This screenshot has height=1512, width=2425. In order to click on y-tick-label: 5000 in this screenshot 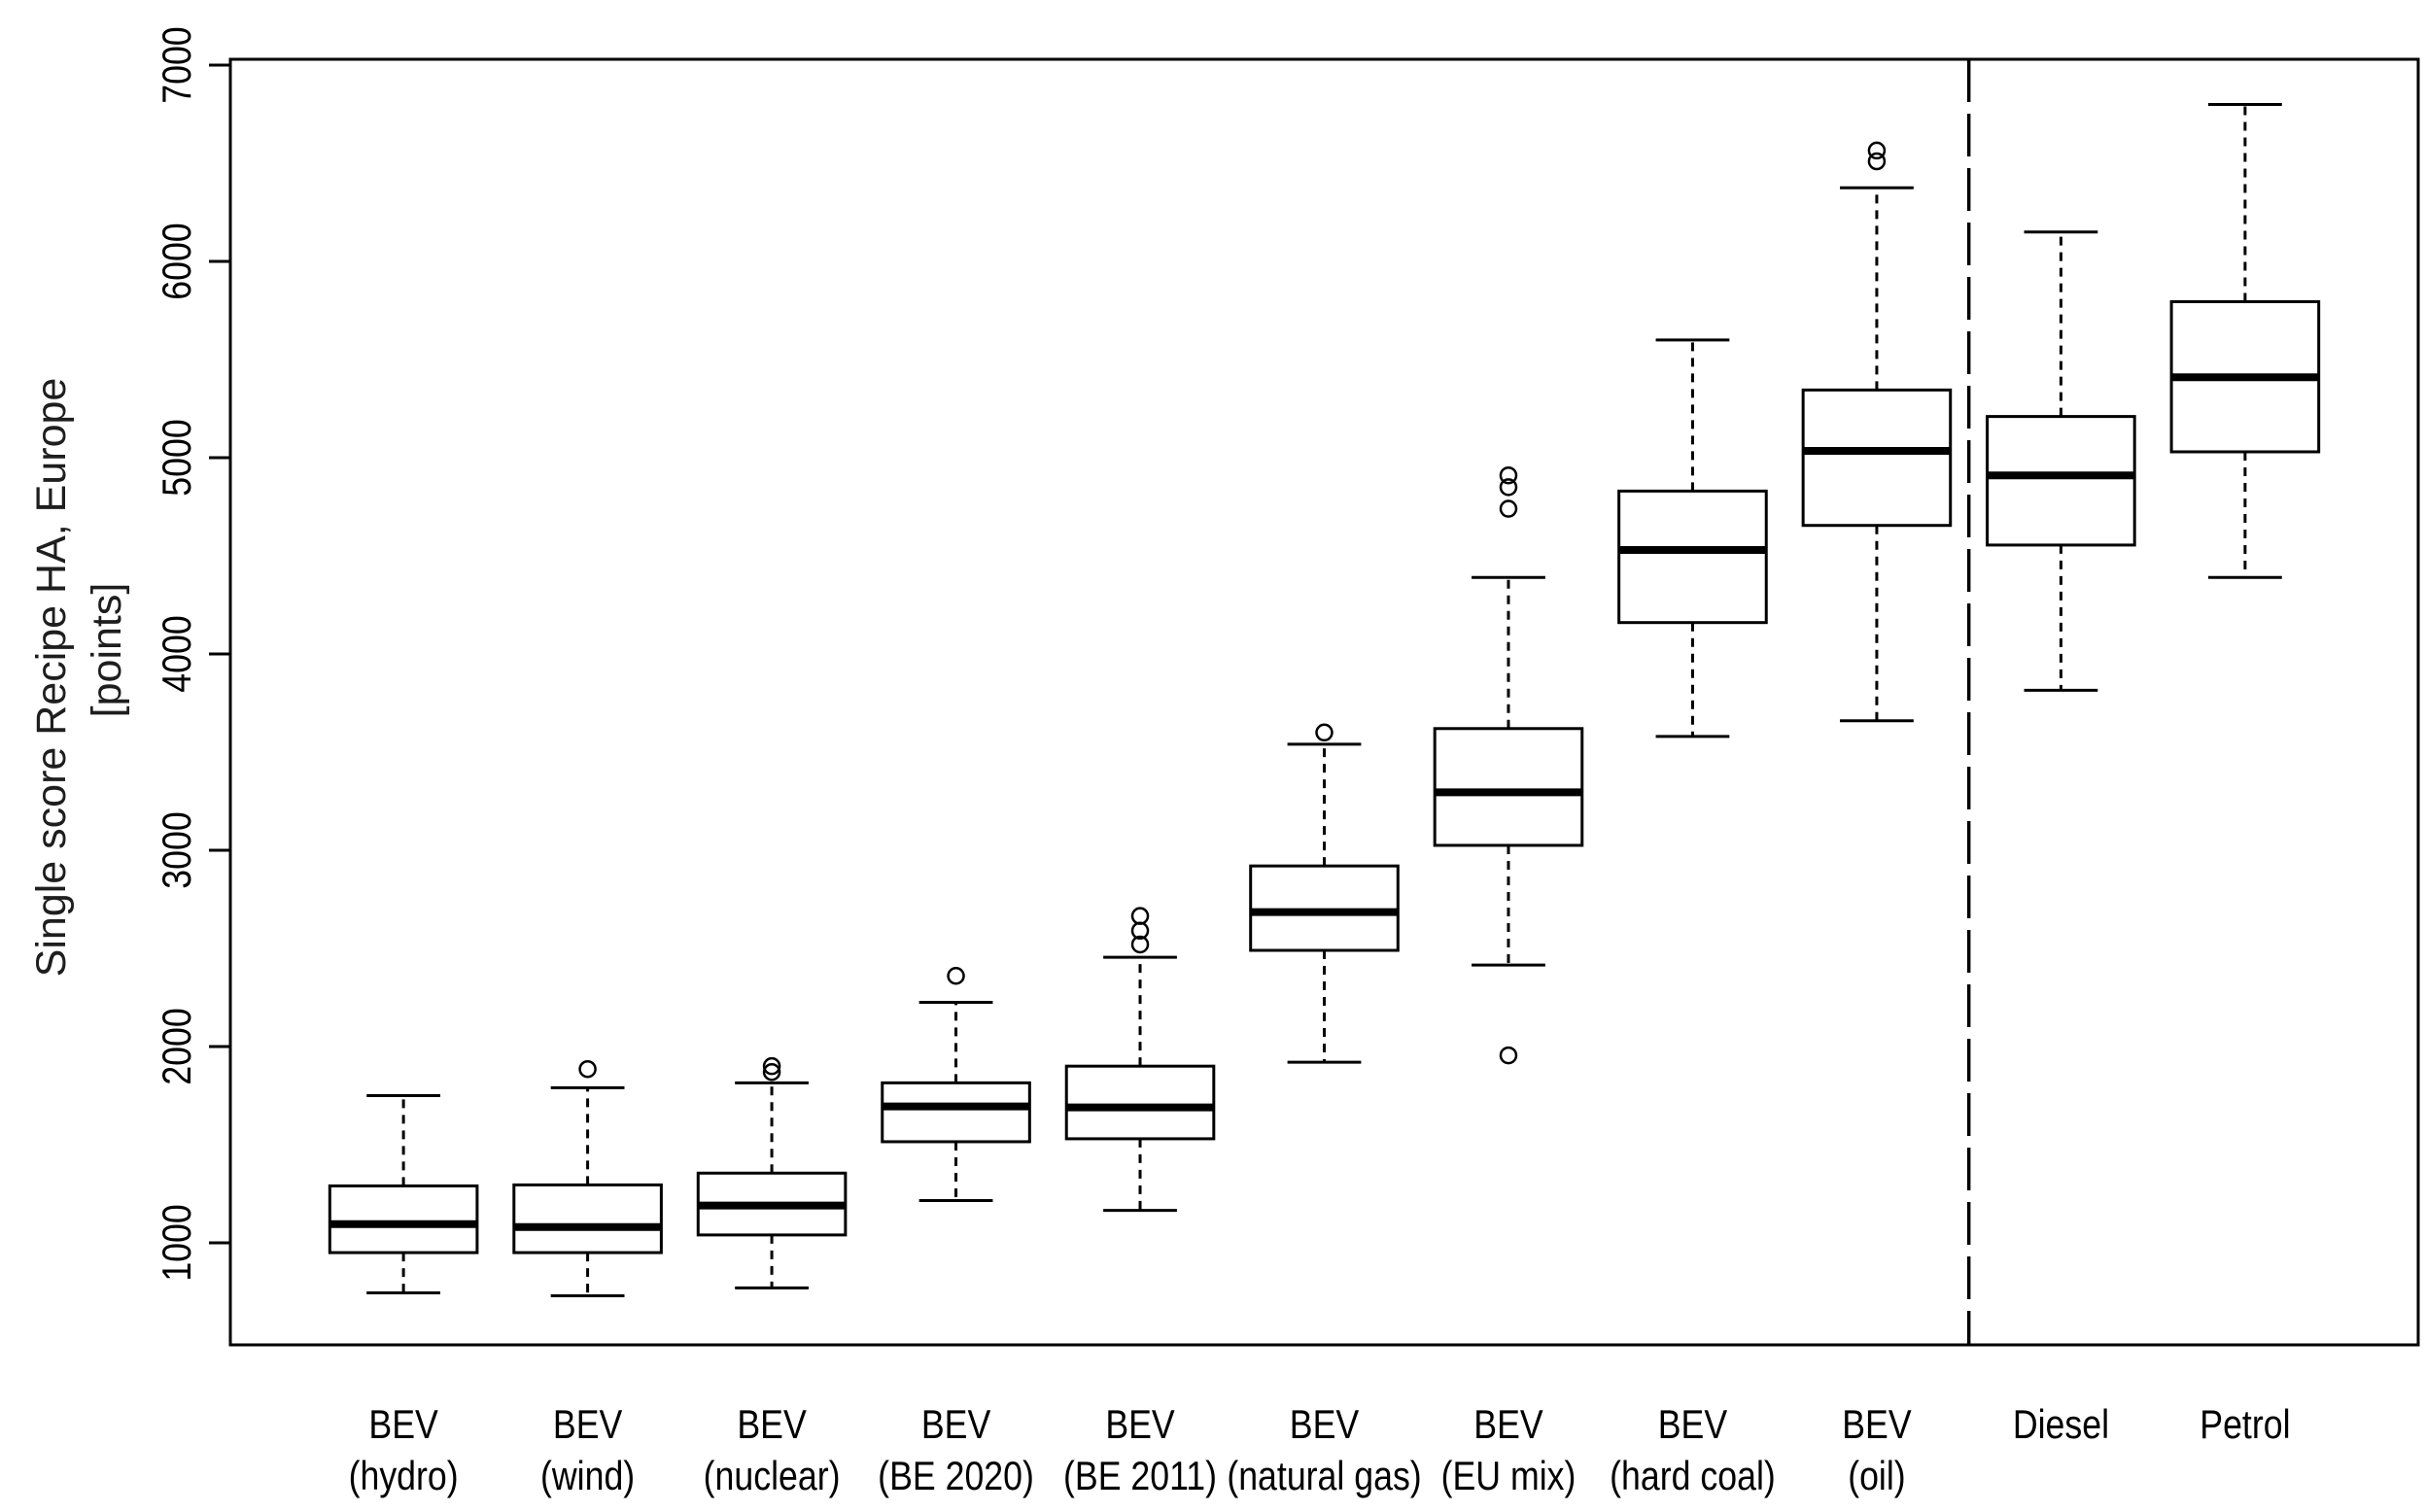, I will do `click(177, 457)`.